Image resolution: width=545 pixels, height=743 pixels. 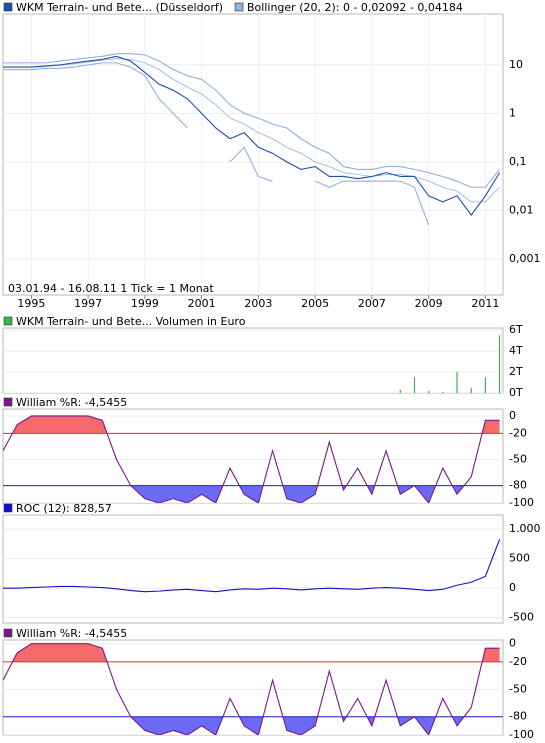 What do you see at coordinates (88, 303) in the screenshot?
I see `x-tick-label: 1997` at bounding box center [88, 303].